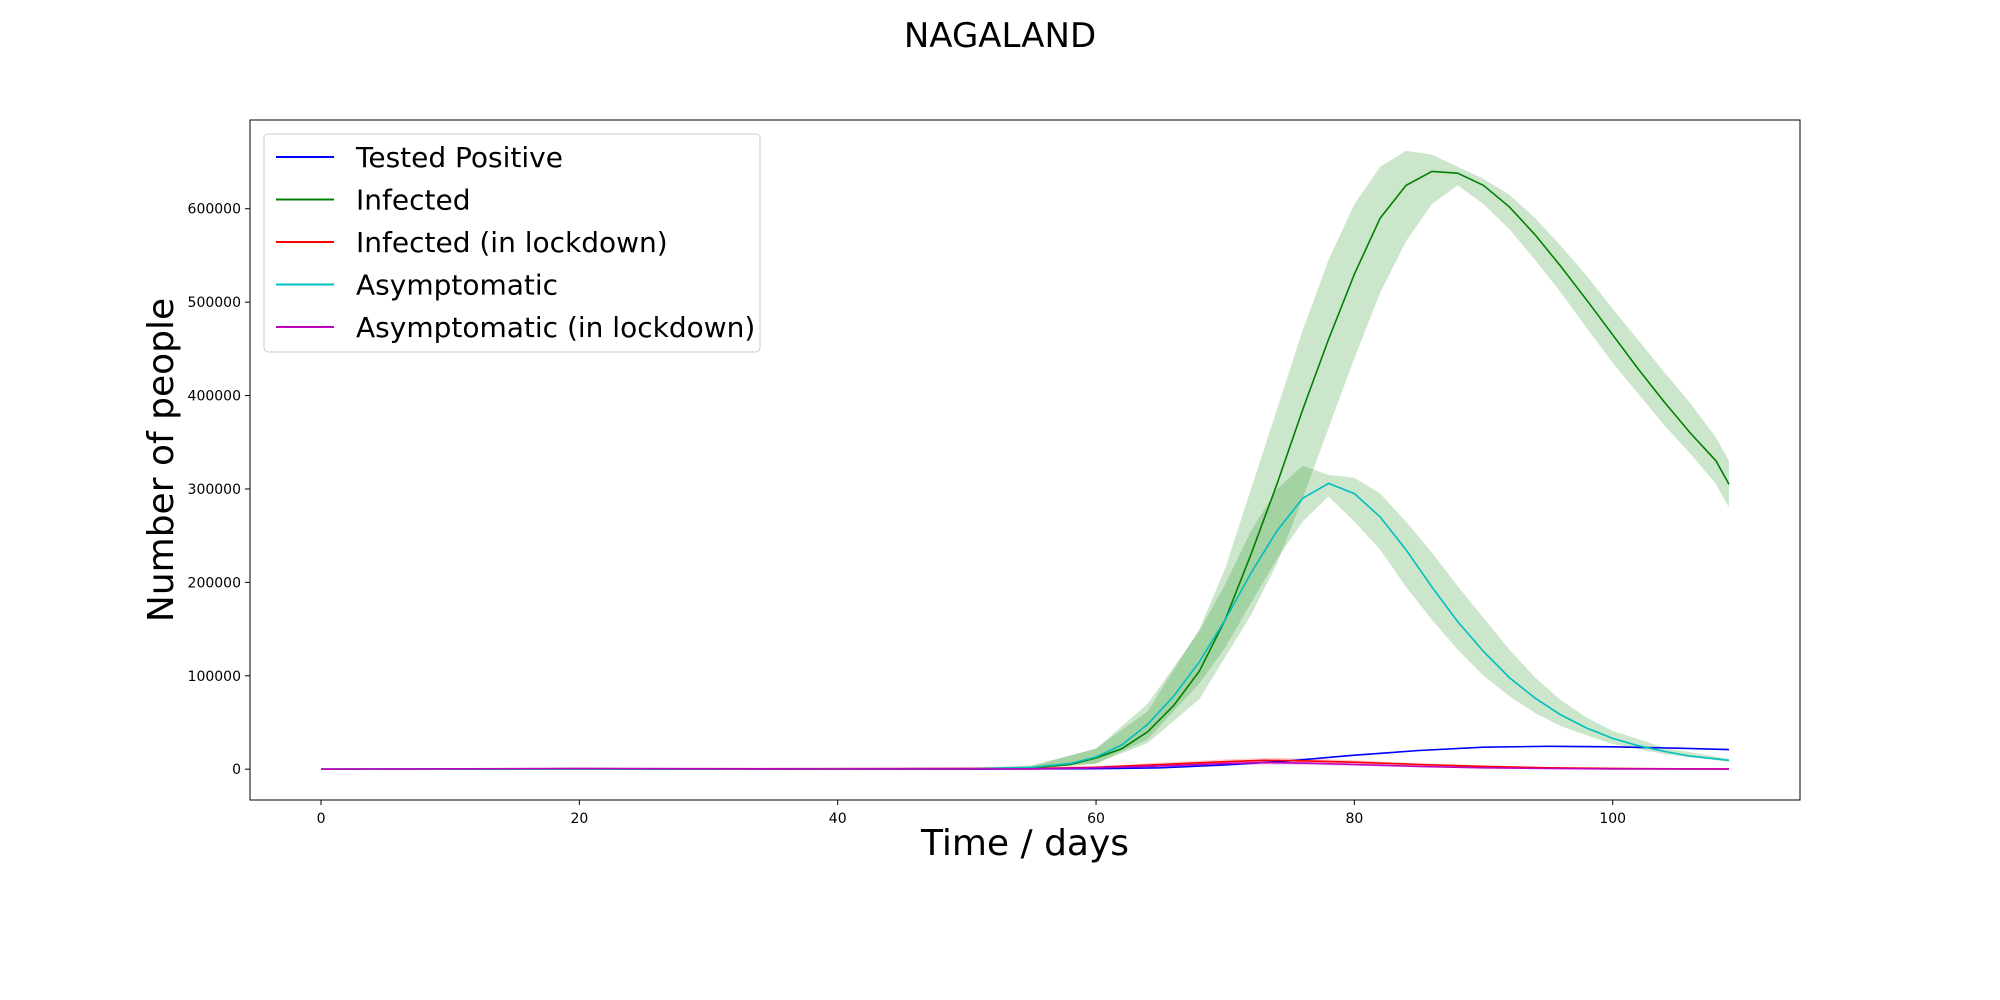  Describe the element at coordinates (214, 677) in the screenshot. I see `y-tick-label: 100000` at that location.